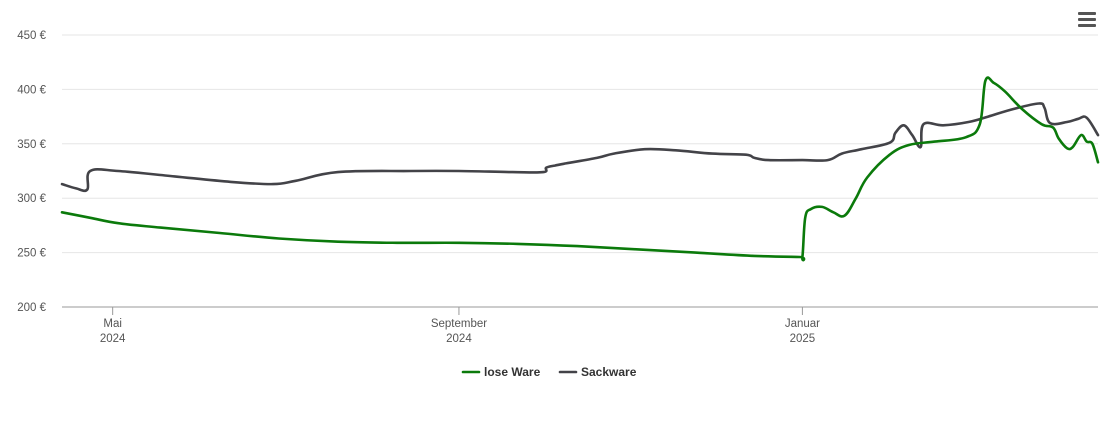 Image resolution: width=1110 pixels, height=422 pixels. I want to click on legend-label: Sackware, so click(609, 372).